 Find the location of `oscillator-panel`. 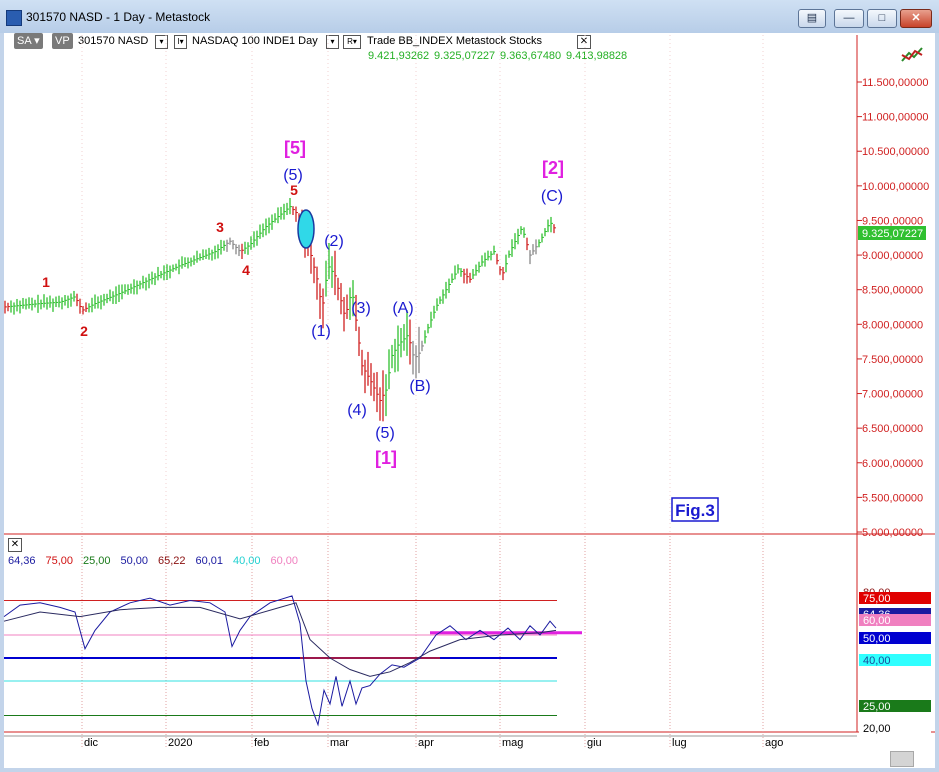

oscillator-panel is located at coordinates (292, 661).